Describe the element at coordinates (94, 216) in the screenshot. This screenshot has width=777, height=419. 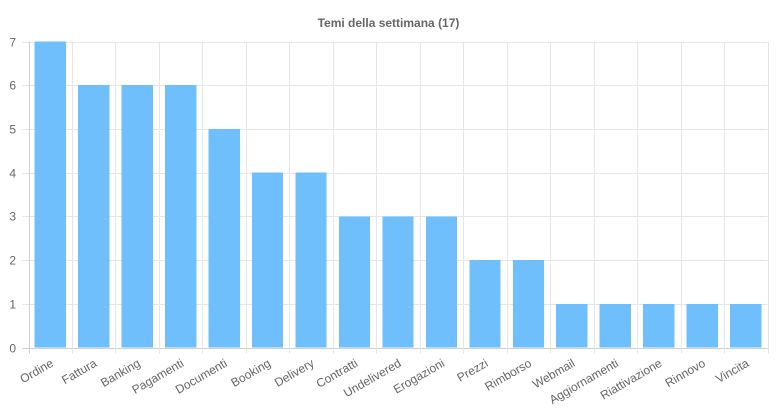
I see `bar-fattura` at that location.